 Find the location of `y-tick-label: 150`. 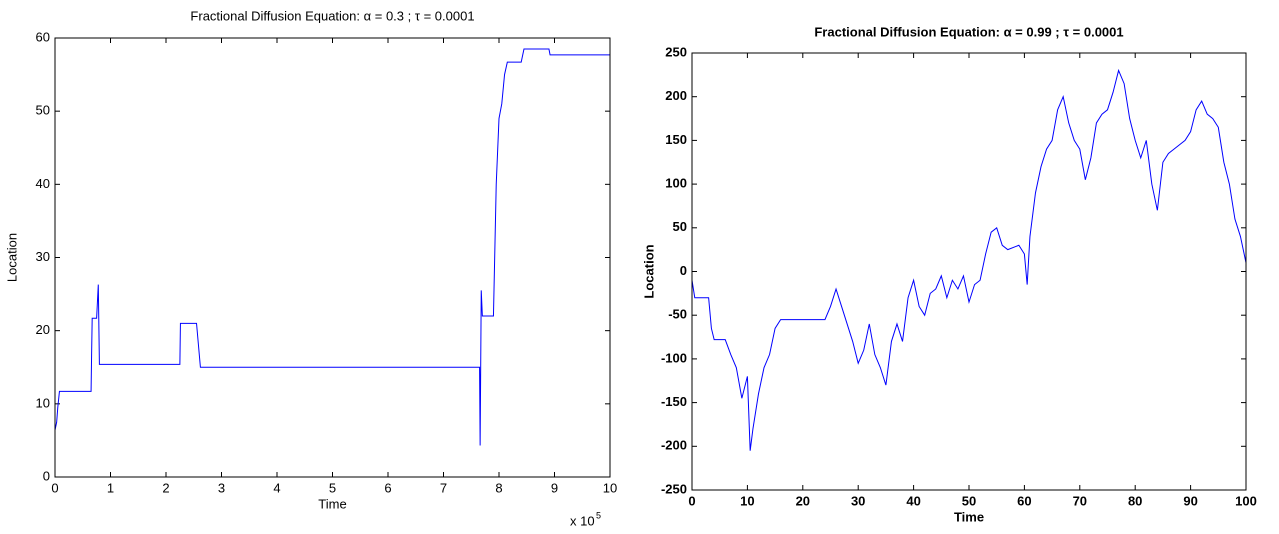

y-tick-label: 150 is located at coordinates (676, 139).